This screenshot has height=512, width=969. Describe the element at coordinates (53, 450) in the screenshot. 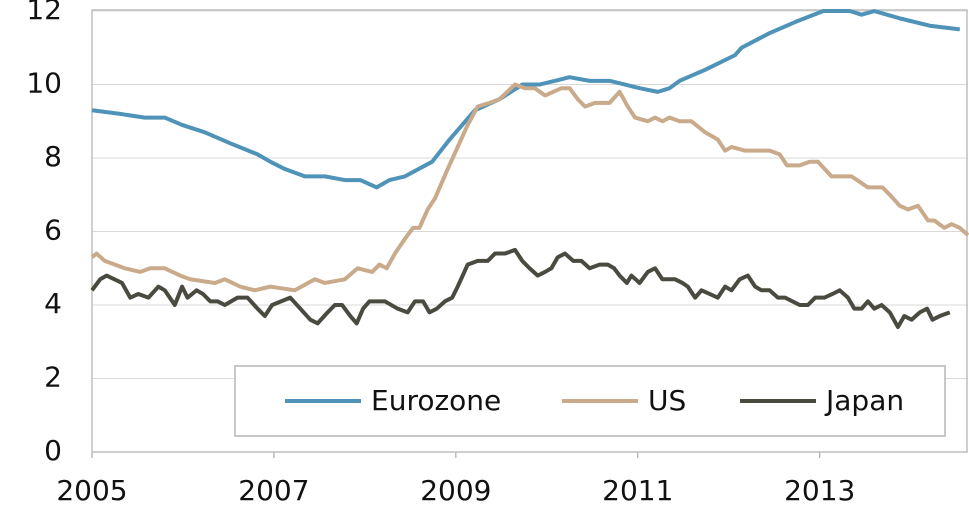

I see `y-tick-label: 0` at that location.